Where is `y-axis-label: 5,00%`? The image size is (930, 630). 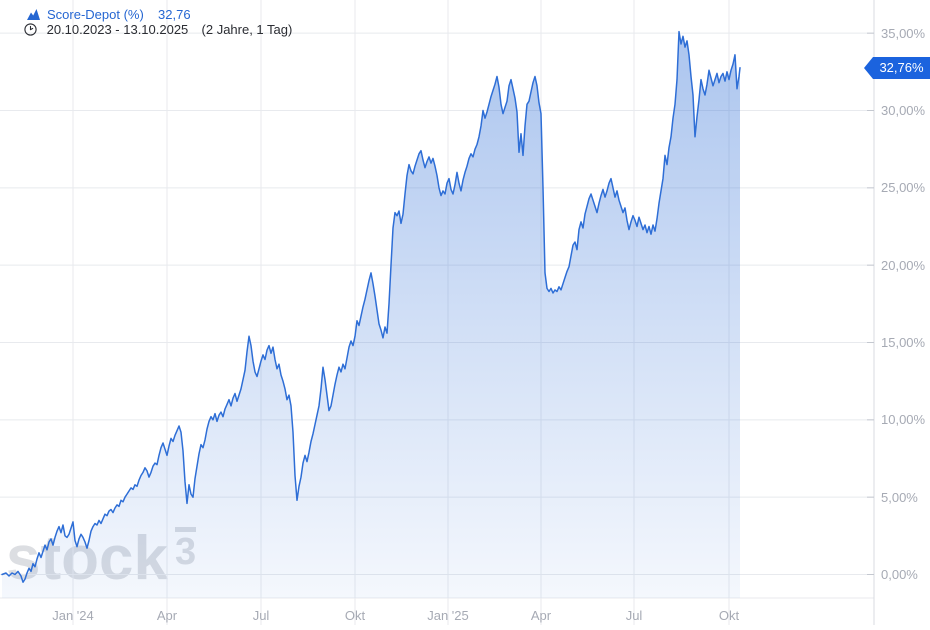
y-axis-label: 5,00% is located at coordinates (899, 497).